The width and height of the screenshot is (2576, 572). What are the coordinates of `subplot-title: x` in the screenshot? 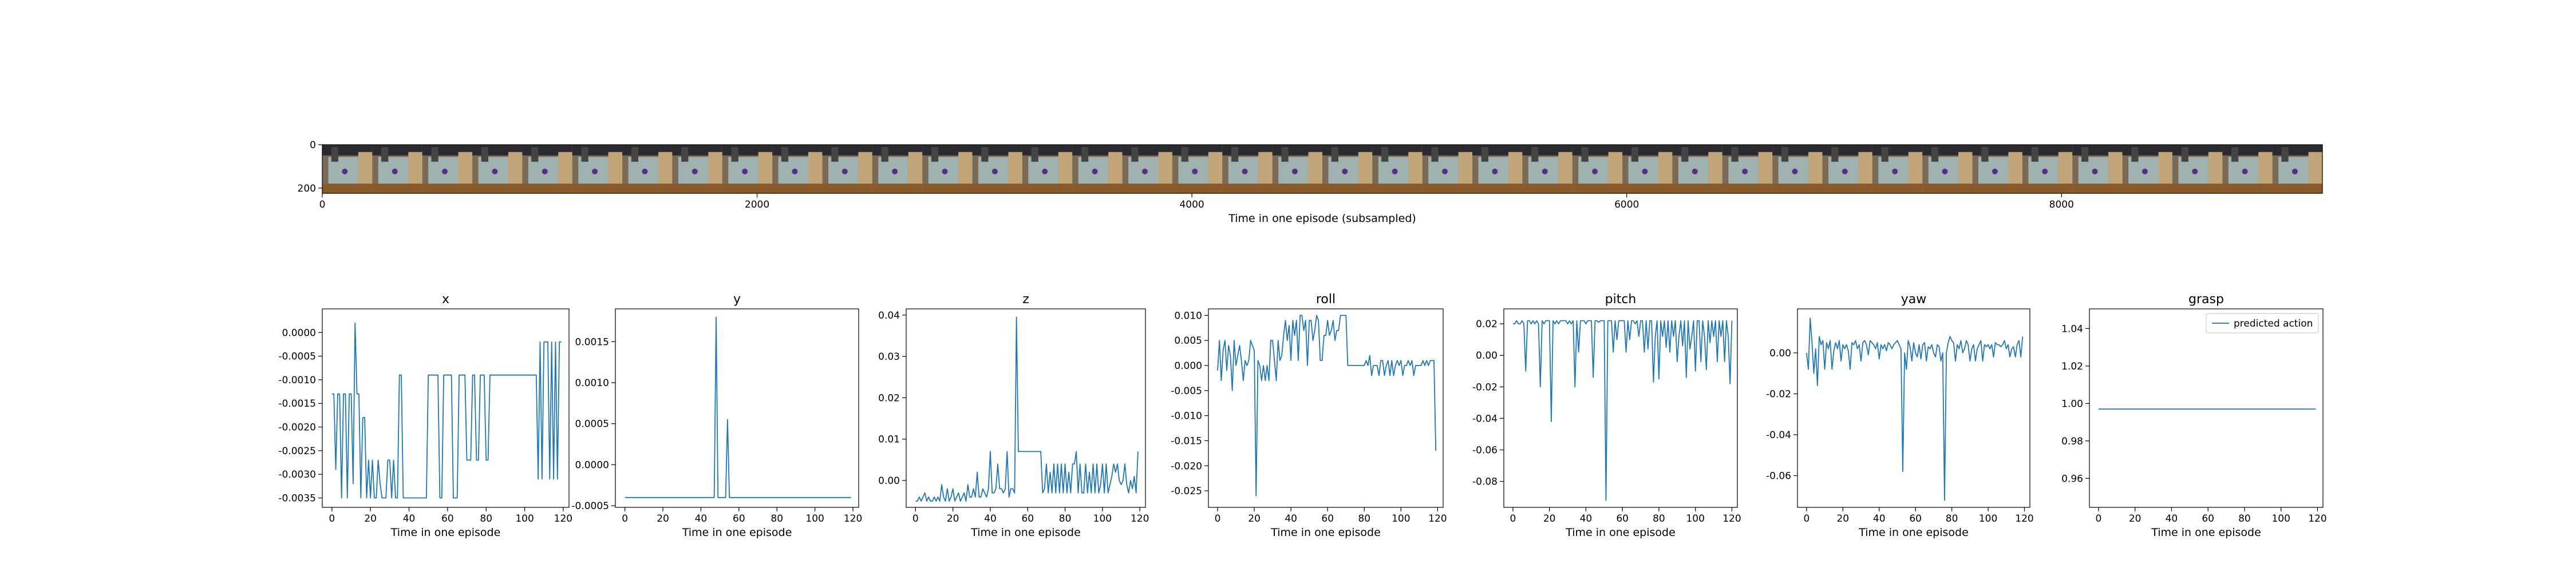 It's located at (445, 299).